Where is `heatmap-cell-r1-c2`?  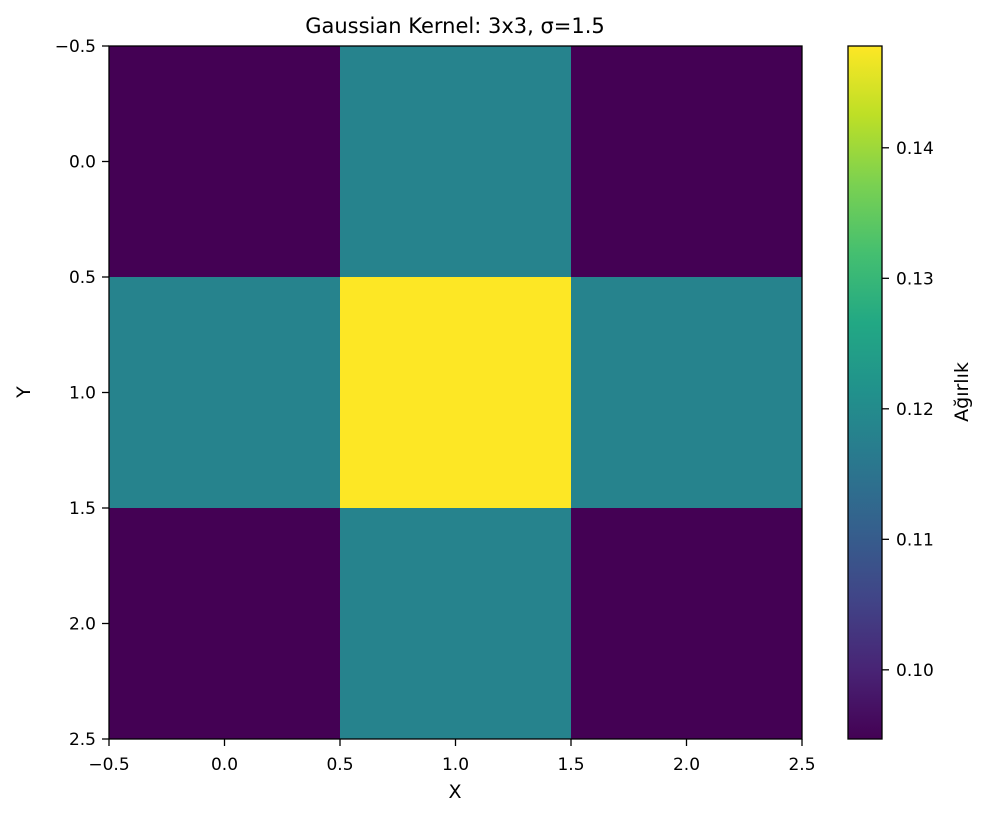 heatmap-cell-r1-c2 is located at coordinates (686, 392).